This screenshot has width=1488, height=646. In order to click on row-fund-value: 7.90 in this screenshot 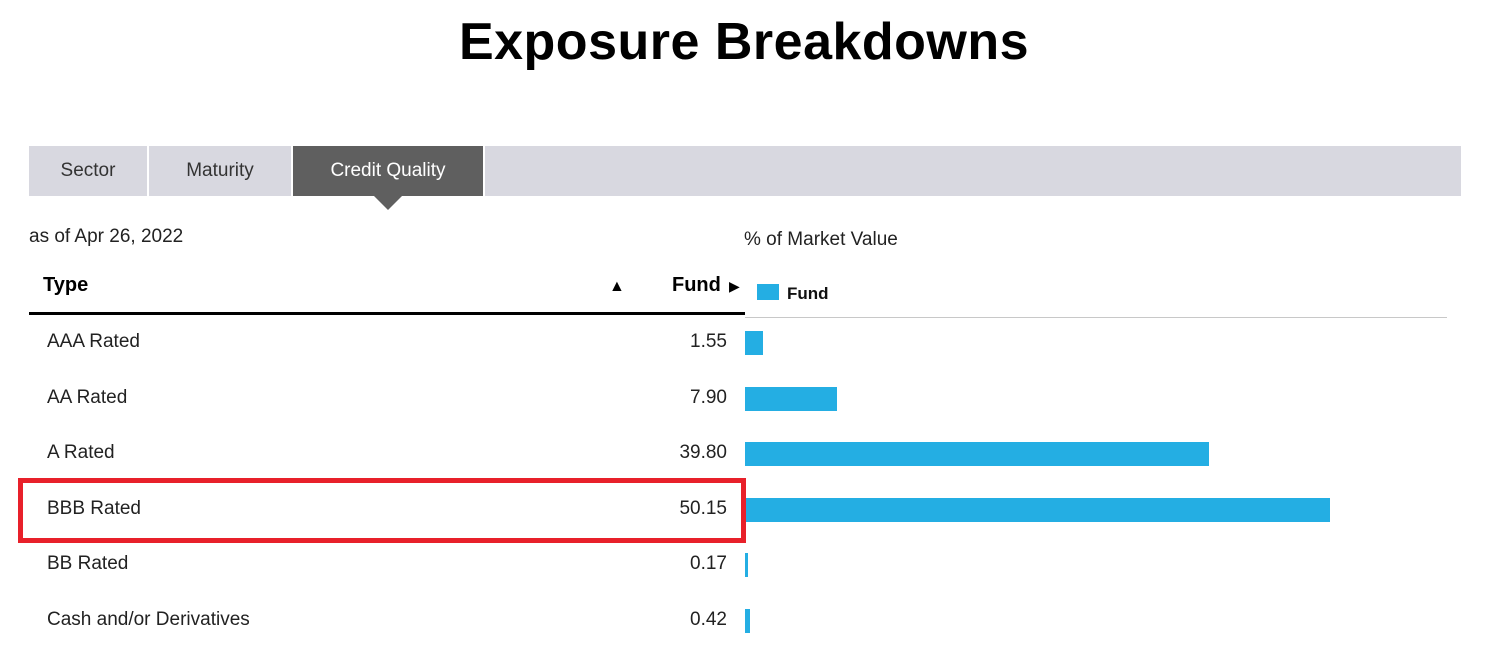, I will do `click(708, 397)`.